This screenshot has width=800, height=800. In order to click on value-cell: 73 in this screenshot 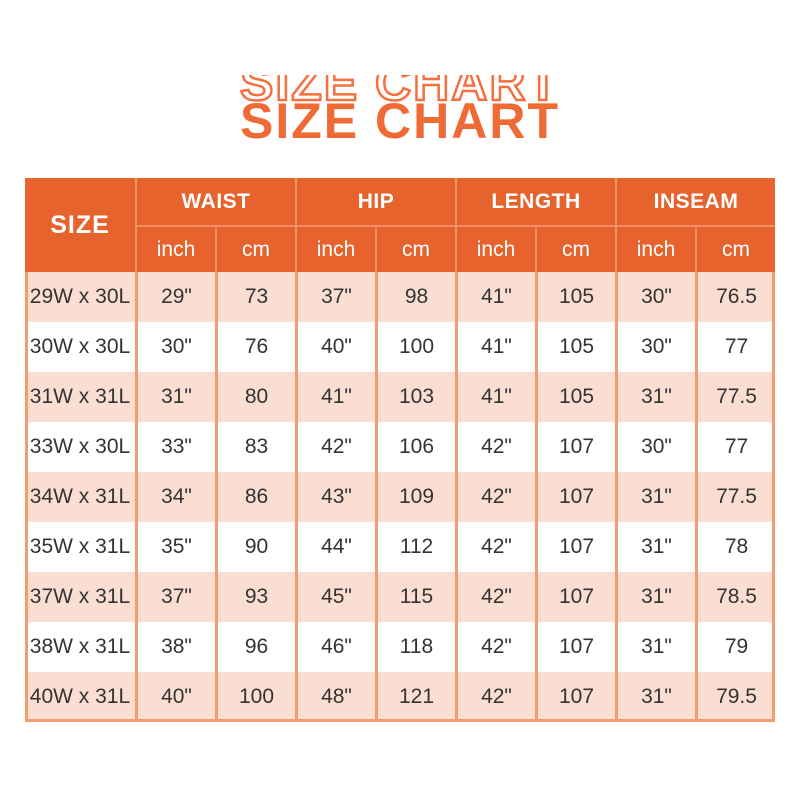, I will do `click(255, 297)`.